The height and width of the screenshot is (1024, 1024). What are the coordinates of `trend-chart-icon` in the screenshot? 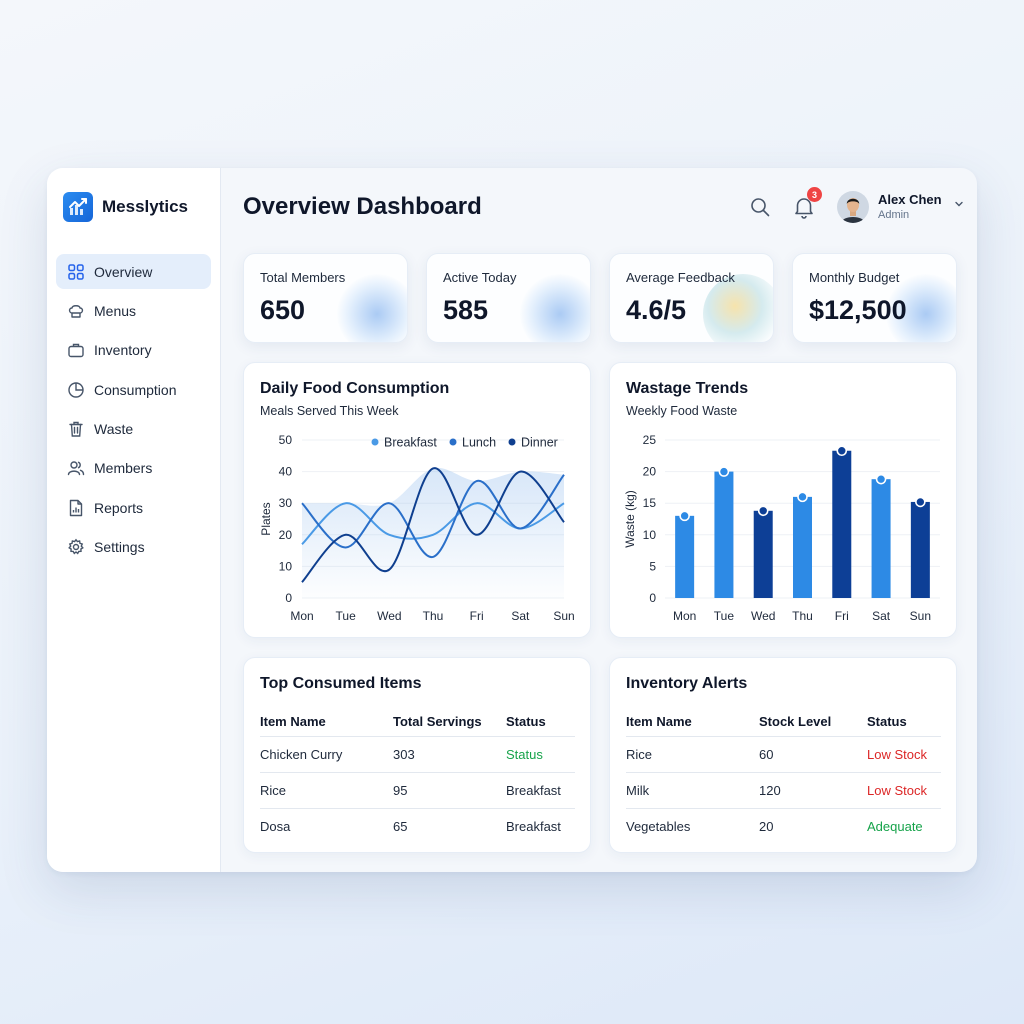 It's located at (78, 207).